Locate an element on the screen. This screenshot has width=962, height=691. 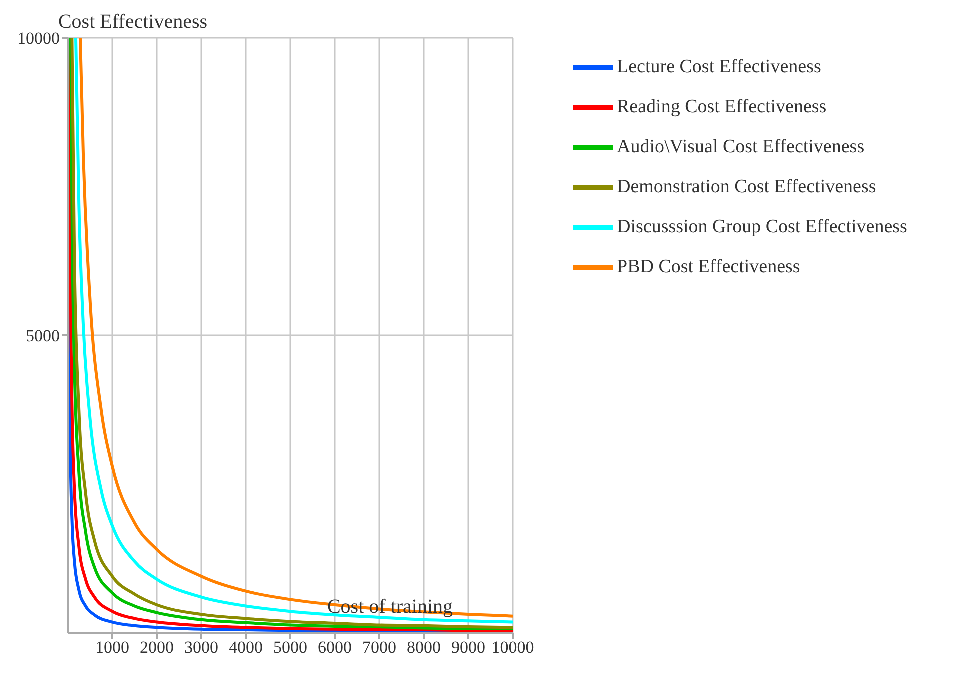
x-tick-label: 4000 is located at coordinates (246, 648).